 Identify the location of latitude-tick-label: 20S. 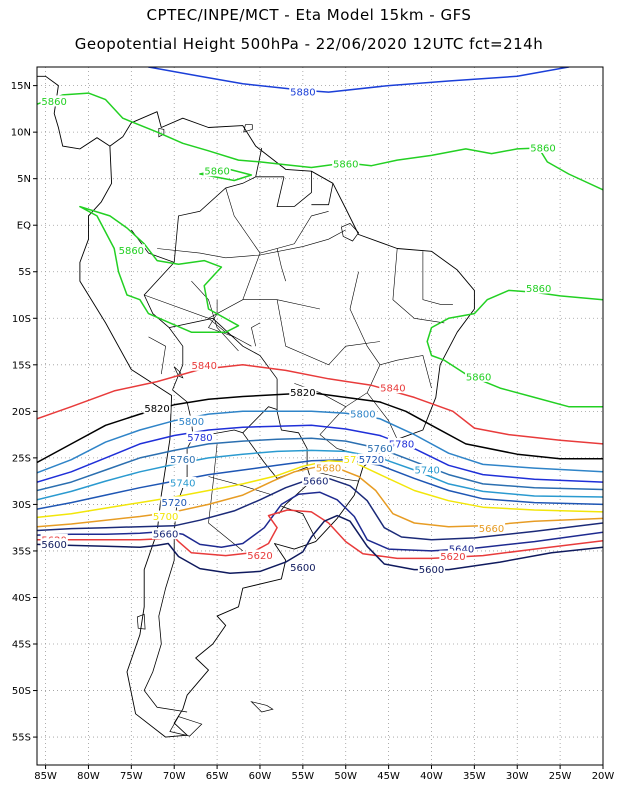
(21, 412).